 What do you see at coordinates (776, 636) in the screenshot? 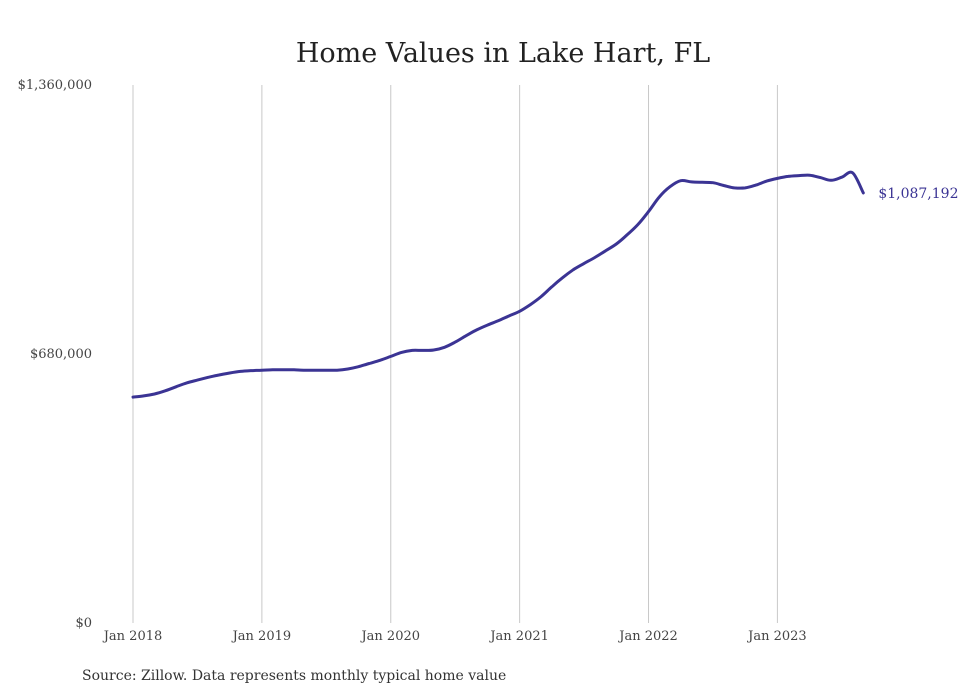
I see `x-tick-label-5: Jan 2023` at bounding box center [776, 636].